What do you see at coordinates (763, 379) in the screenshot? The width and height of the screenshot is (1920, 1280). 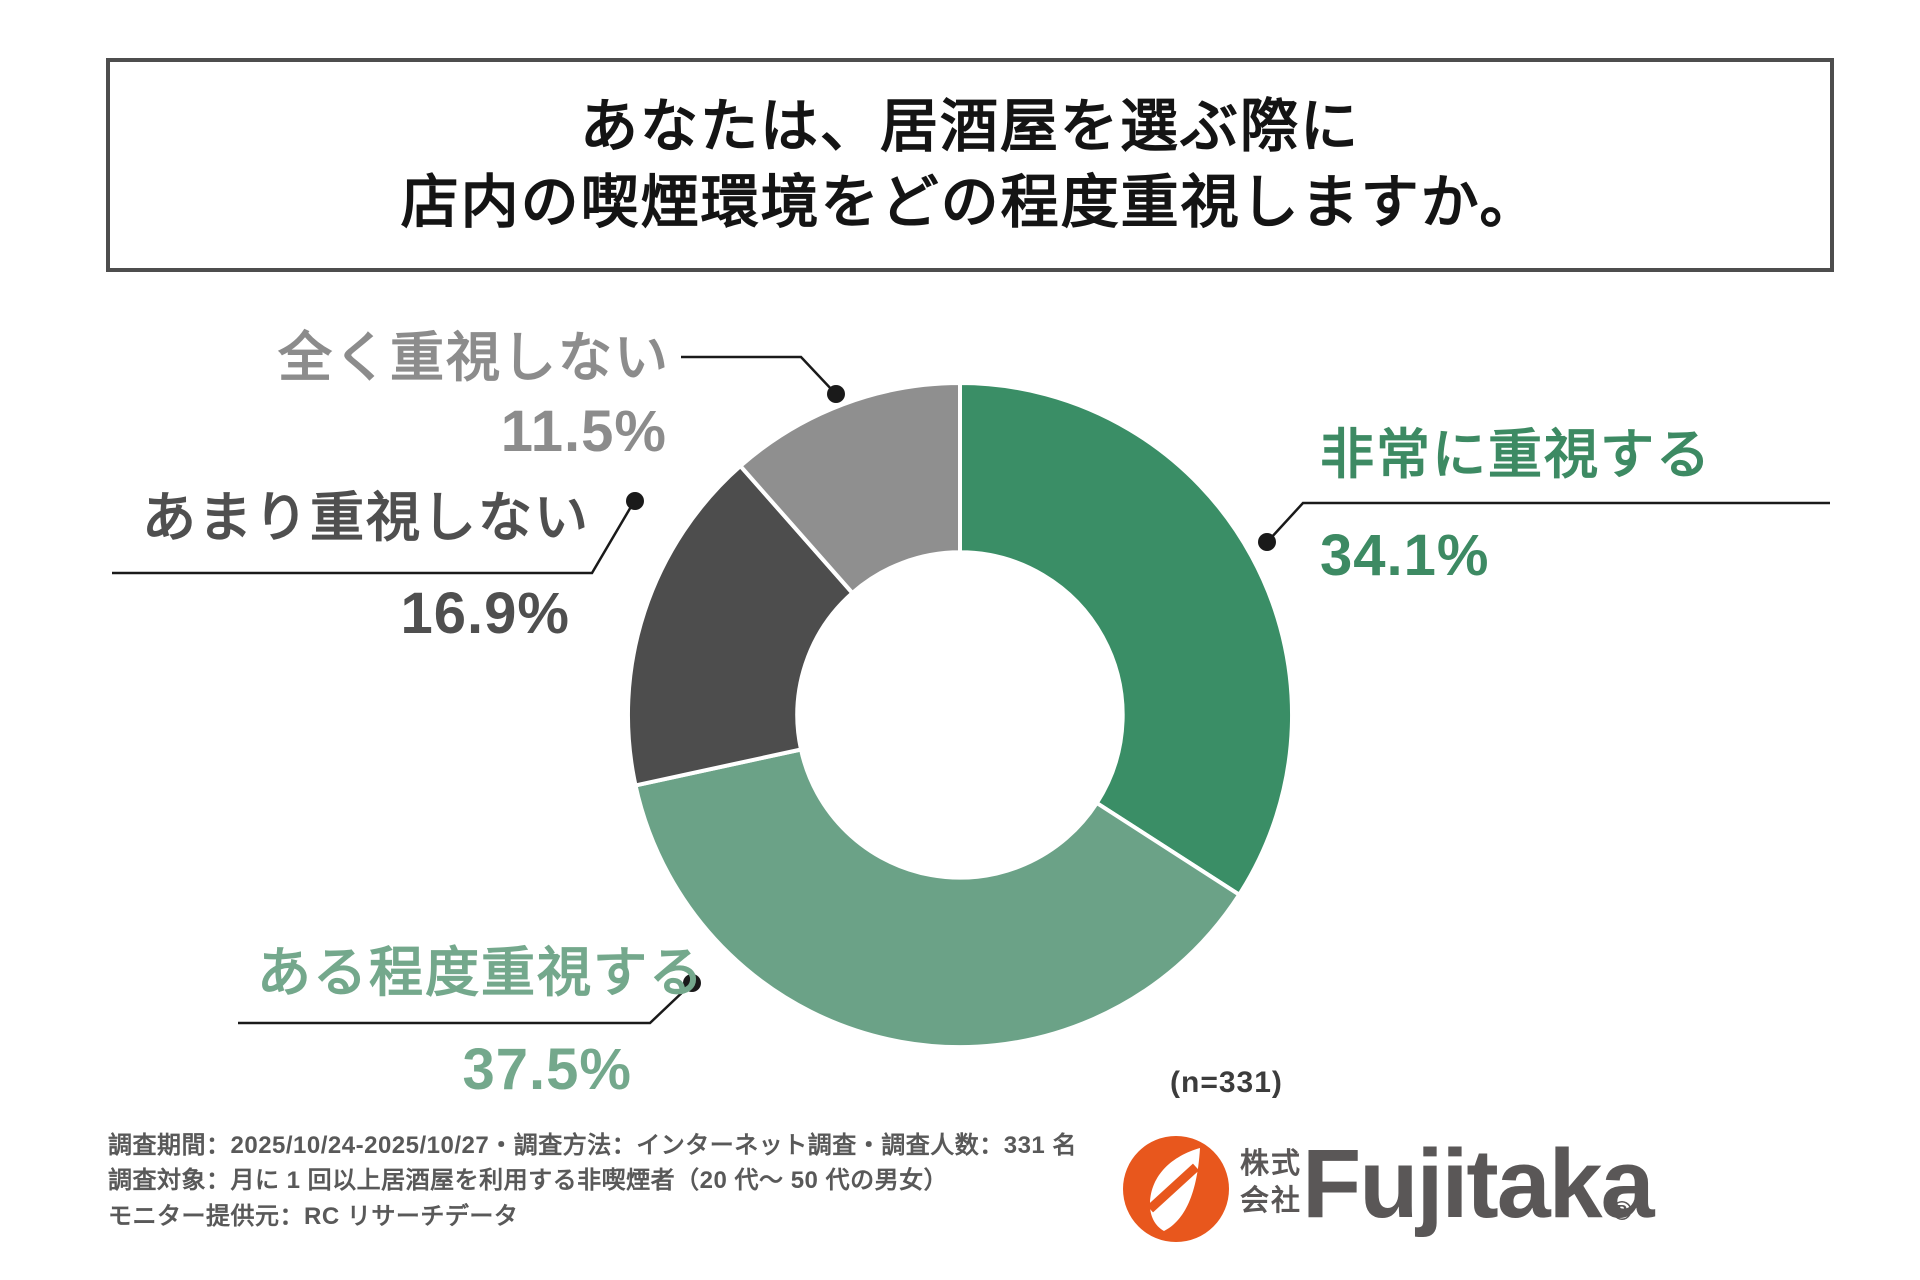 I see `leader-line-zenku` at bounding box center [763, 379].